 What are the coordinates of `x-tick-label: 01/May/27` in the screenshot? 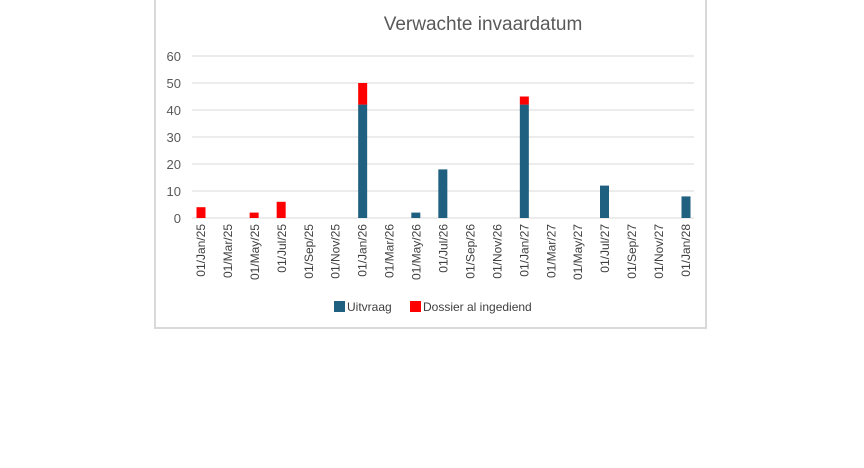 It's located at (578, 252).